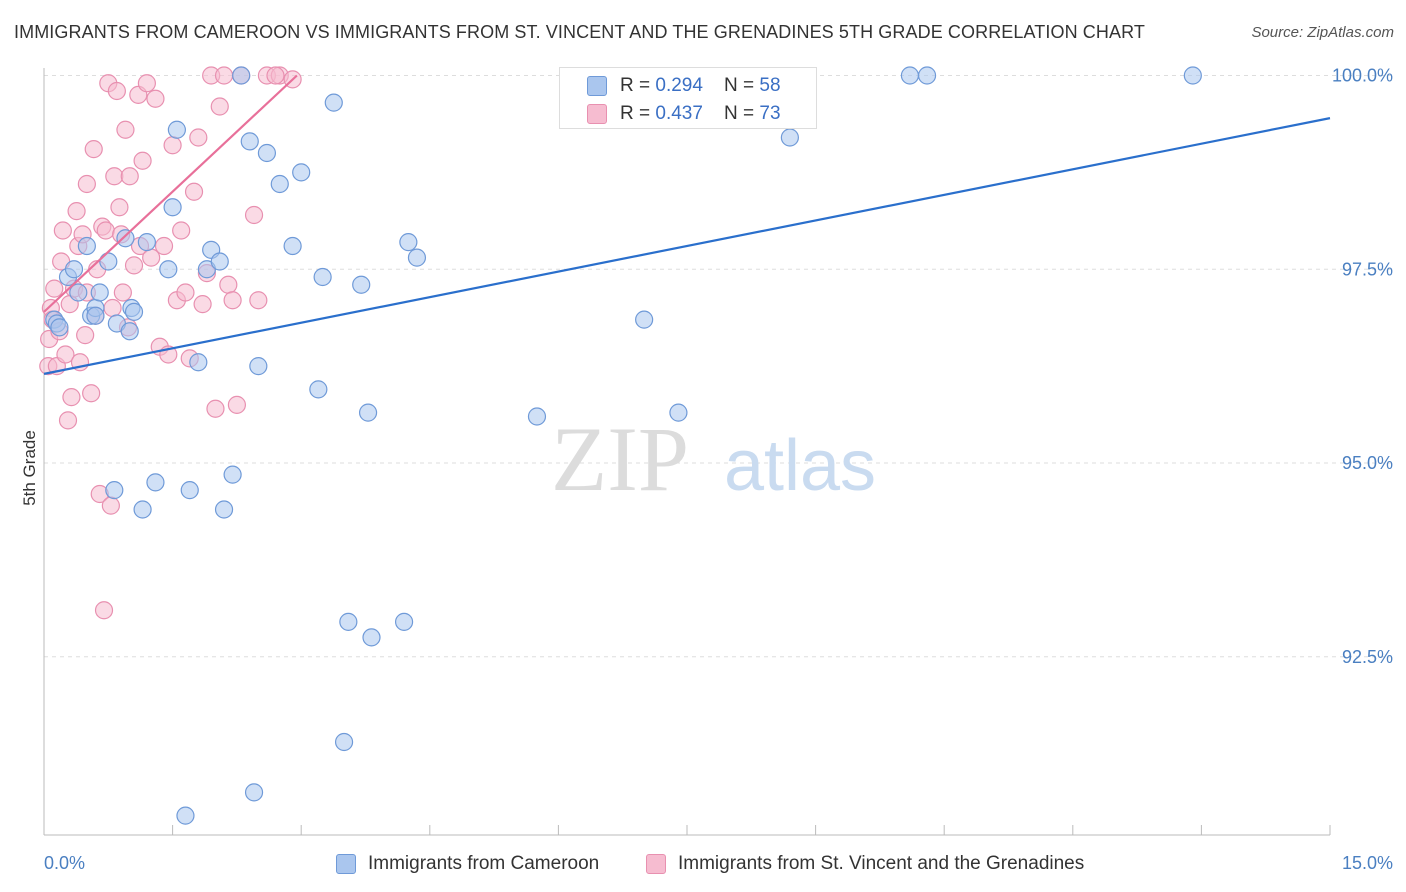 The width and height of the screenshot is (1406, 892). I want to click on source-label: Source: ZipAtlas.com, so click(1322, 32).